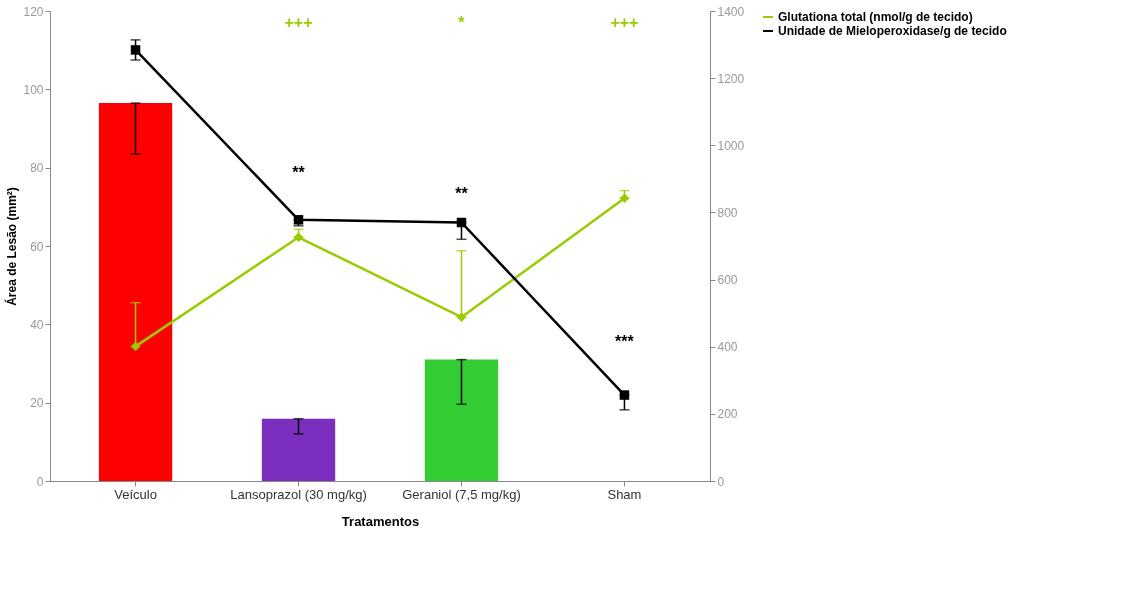 The width and height of the screenshot is (1139, 616). What do you see at coordinates (33, 89) in the screenshot?
I see `y-tick-label: 100` at bounding box center [33, 89].